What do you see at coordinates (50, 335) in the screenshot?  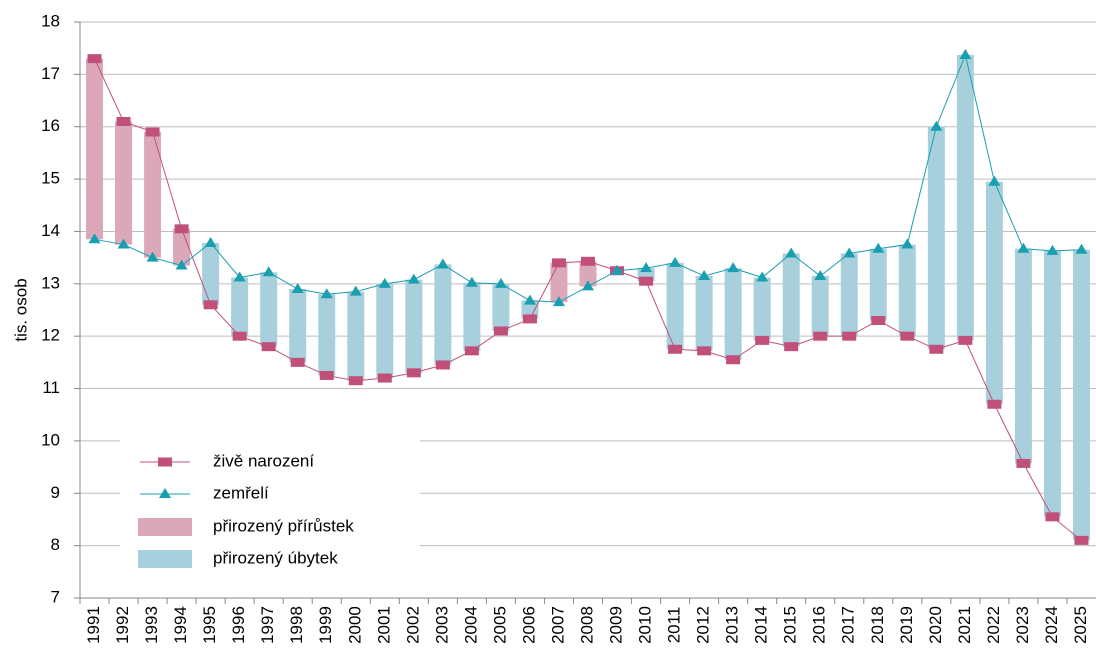 I see `y-tick-label: 12` at bounding box center [50, 335].